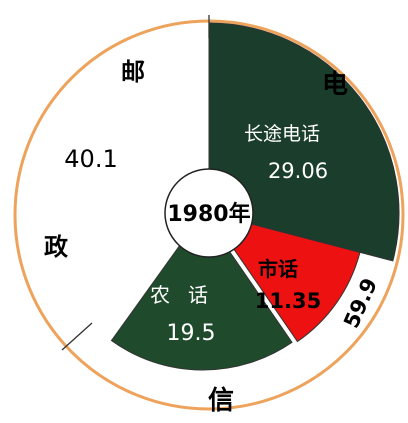 This screenshot has height=423, width=408. I want to click on center-hole, so click(209, 213).